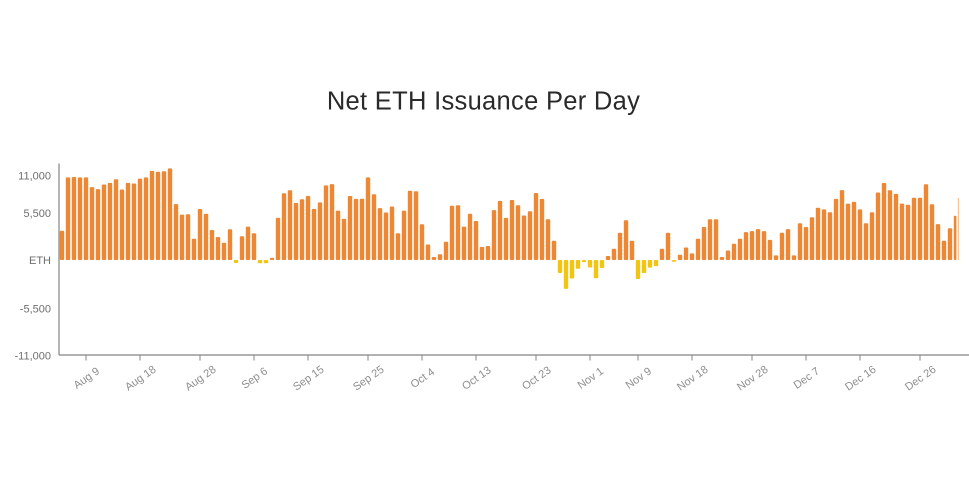  I want to click on svg-text: -5,500, so click(35, 309).